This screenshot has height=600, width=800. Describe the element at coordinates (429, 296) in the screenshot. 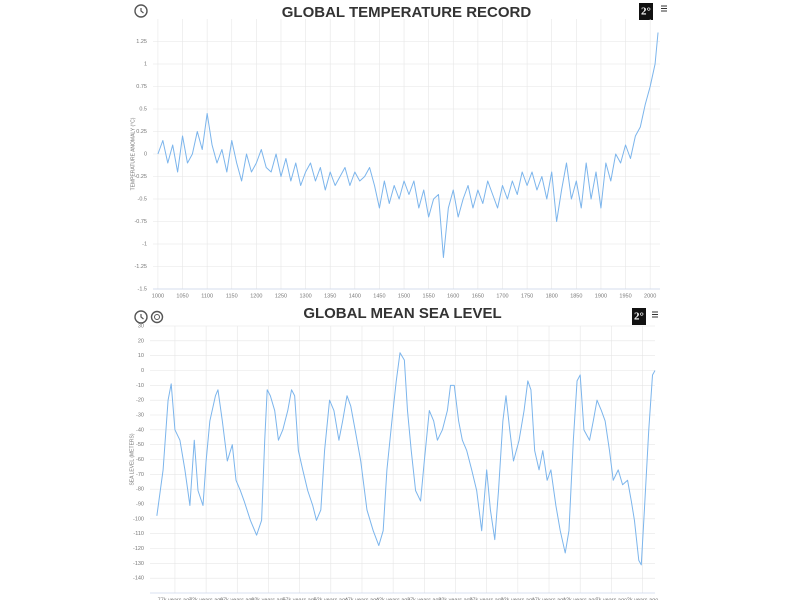

I see `x-tick-label: 1550` at that location.